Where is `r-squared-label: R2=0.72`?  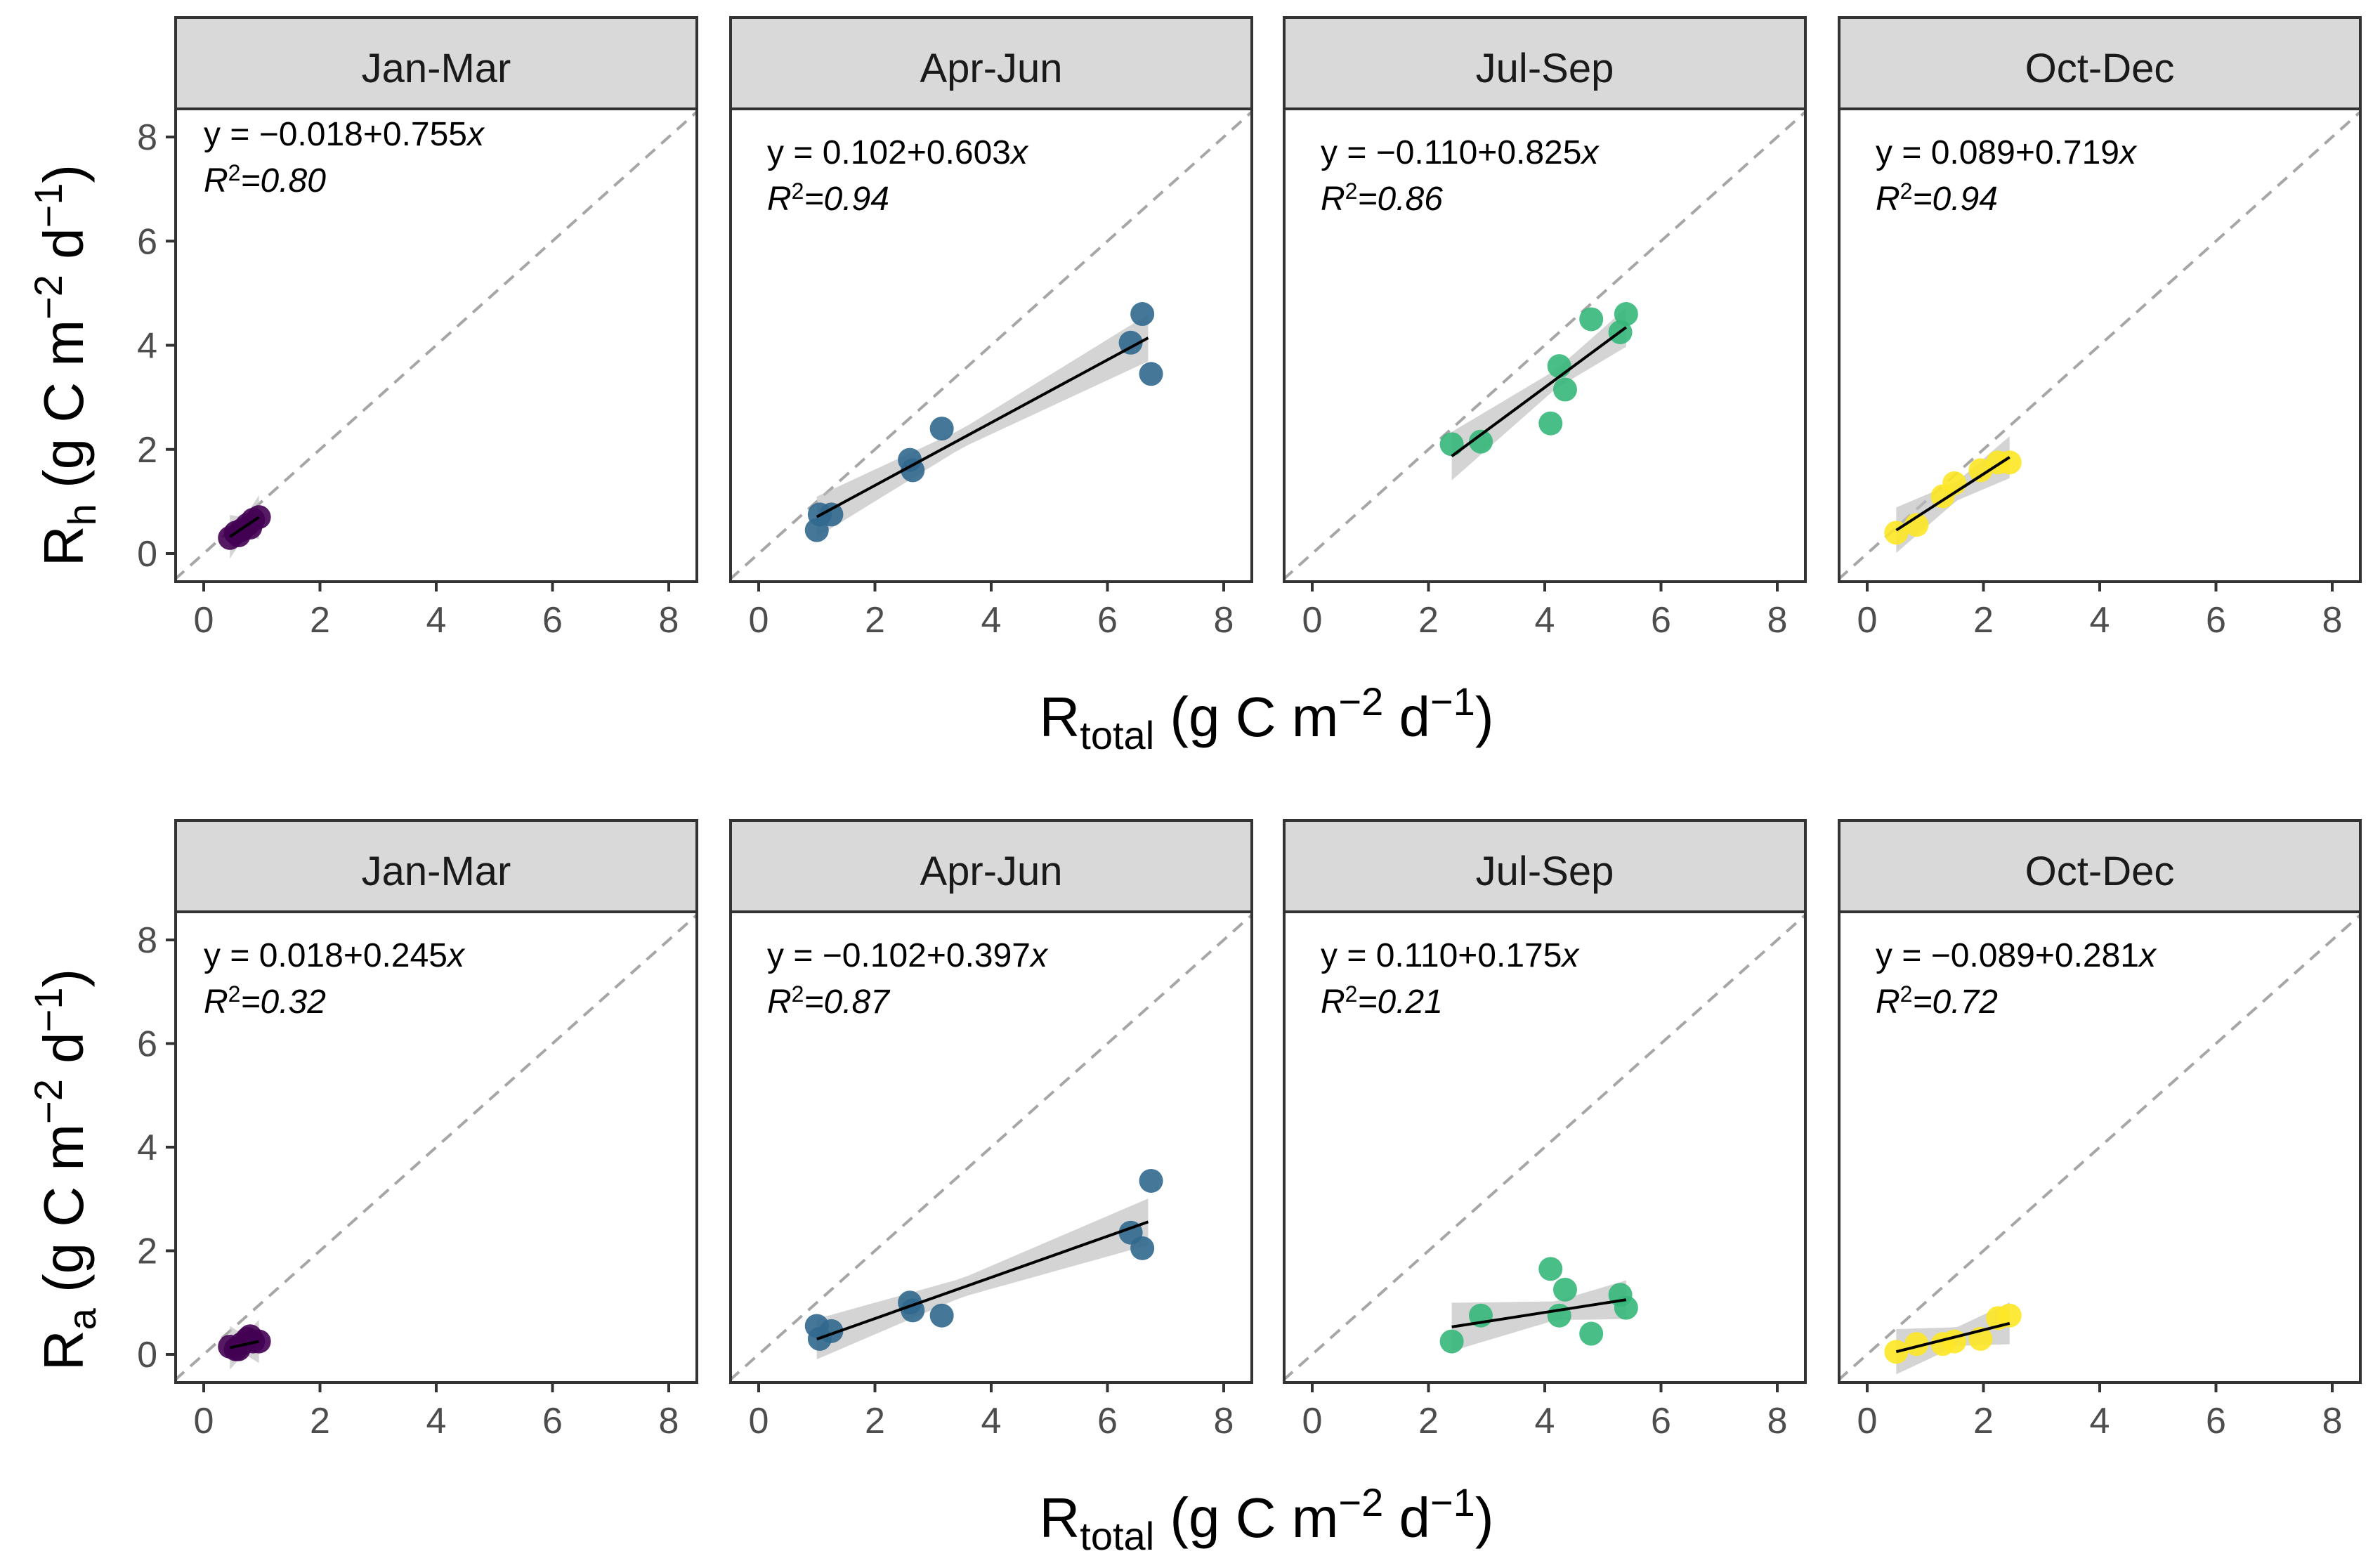
r-squared-label: R2=0.72 is located at coordinates (1937, 1001).